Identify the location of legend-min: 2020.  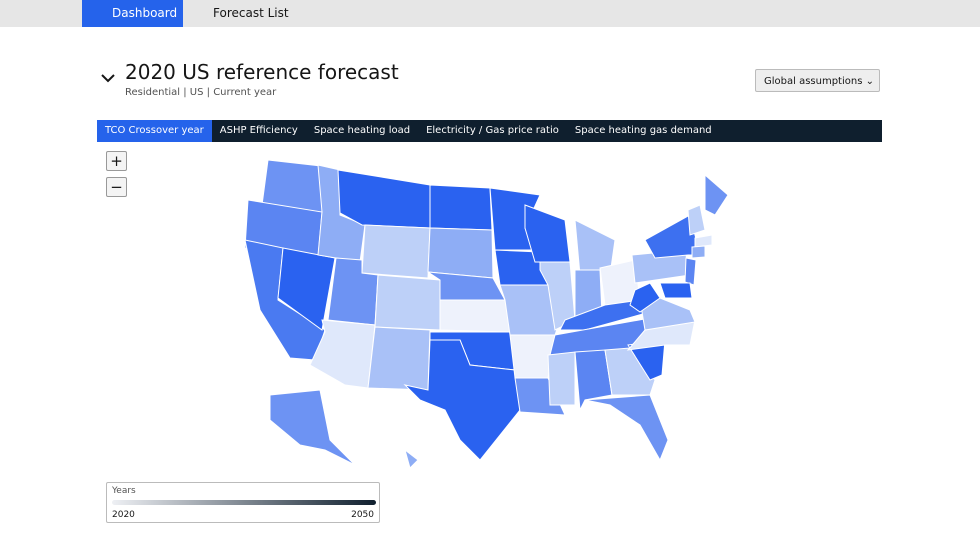
(123, 515).